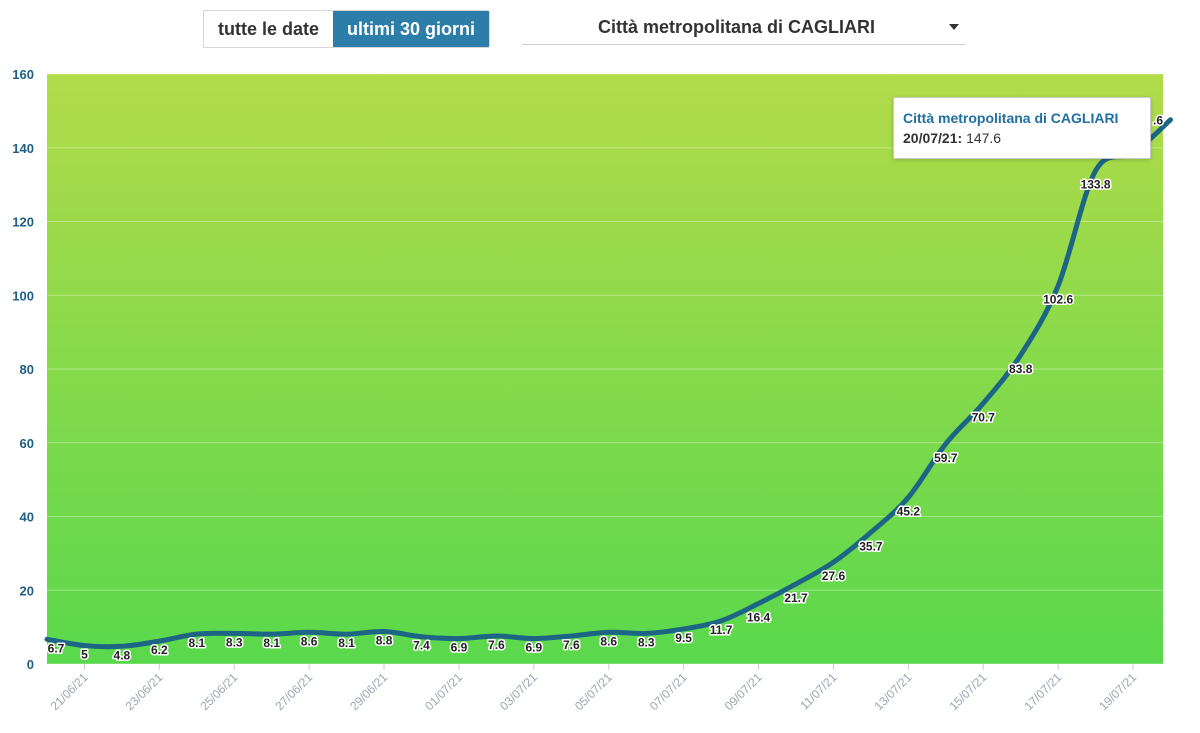 This screenshot has width=1200, height=733. I want to click on data-label: 6.2, so click(159, 650).